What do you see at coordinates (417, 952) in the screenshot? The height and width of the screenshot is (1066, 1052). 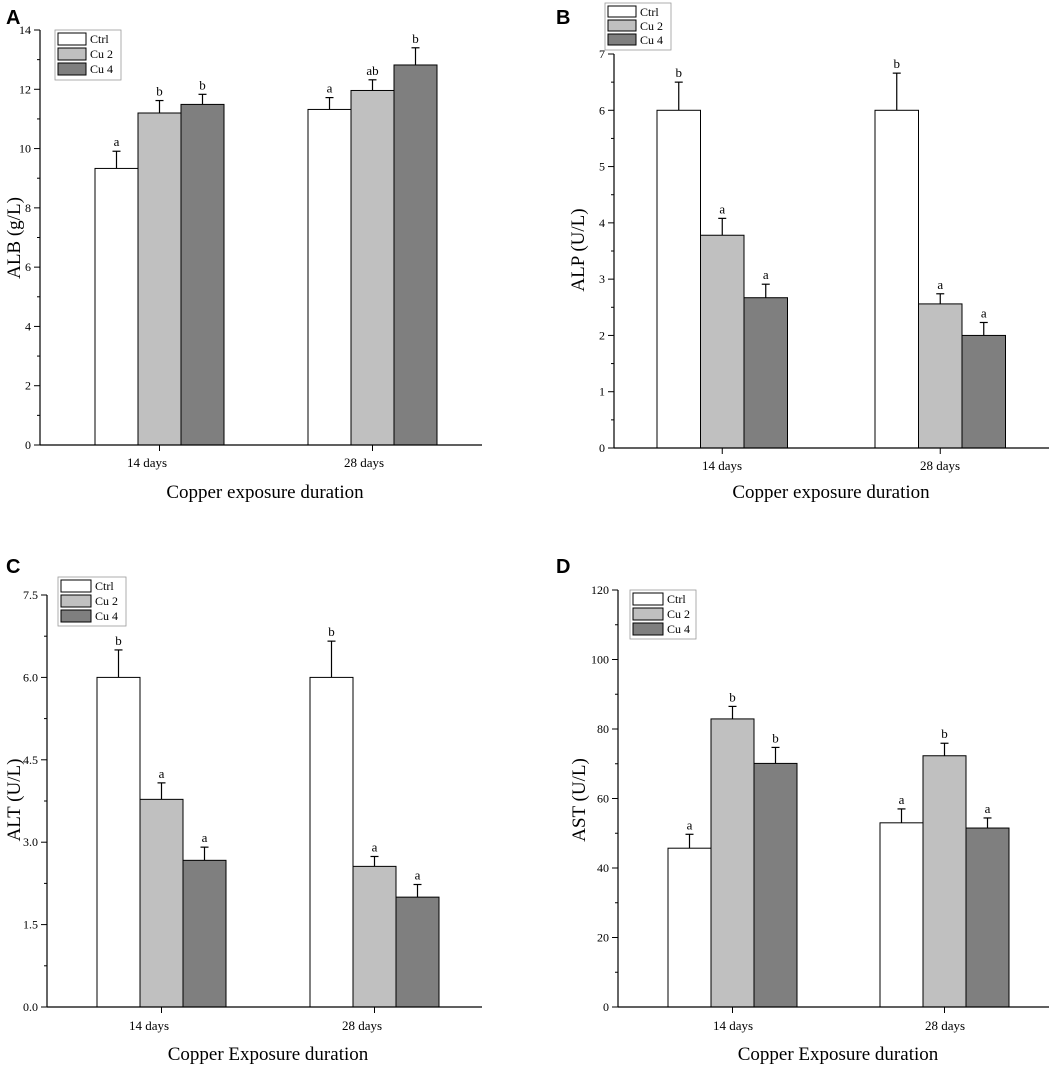 I see `panel-c-bar-cu4-28days` at bounding box center [417, 952].